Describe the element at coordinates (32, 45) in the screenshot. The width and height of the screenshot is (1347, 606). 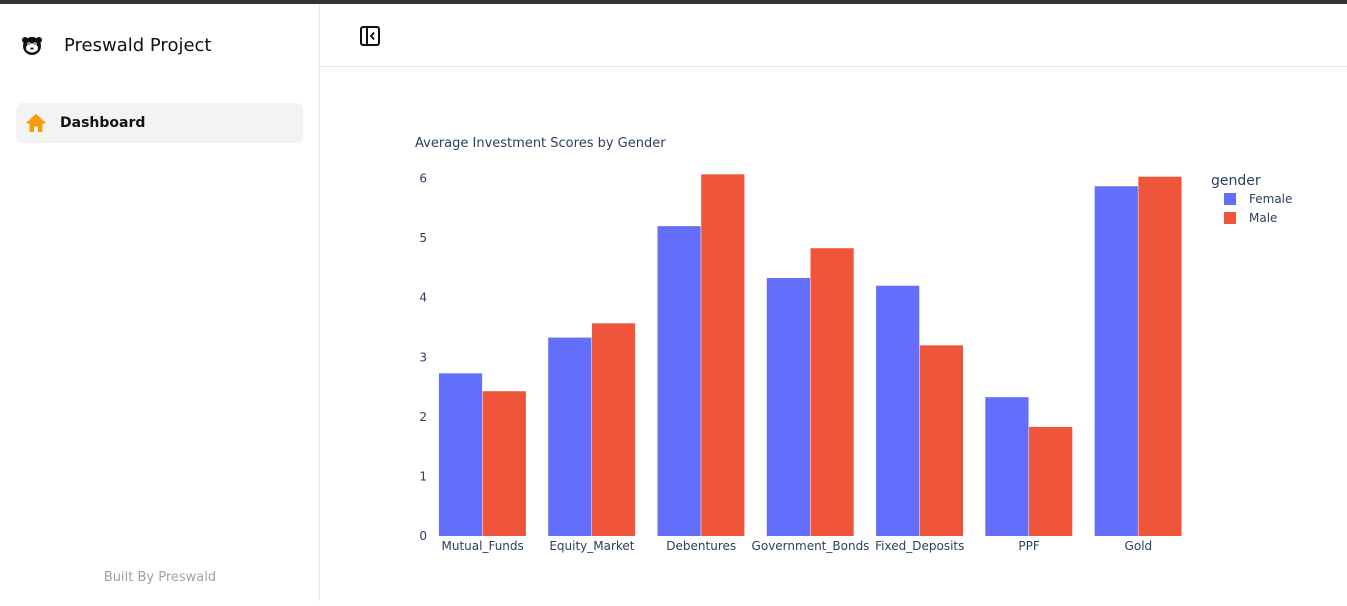
I see `logo-icon` at that location.